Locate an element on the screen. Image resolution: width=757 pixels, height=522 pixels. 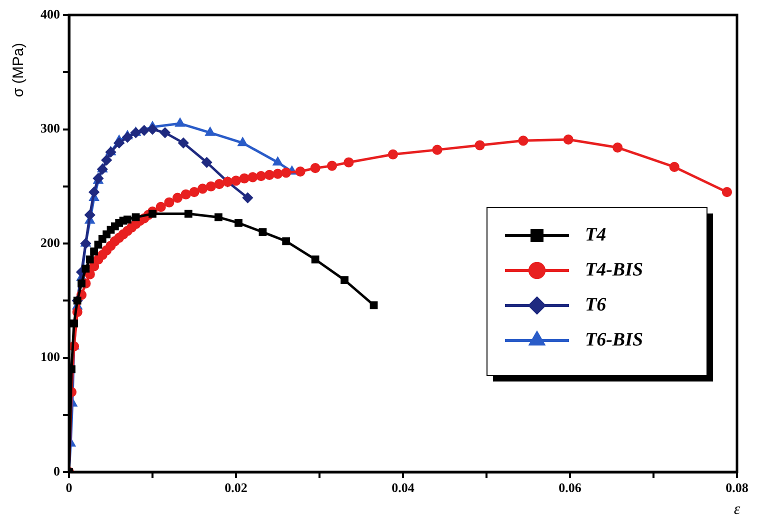
y-tick-label: 100 is located at coordinates (50, 356).